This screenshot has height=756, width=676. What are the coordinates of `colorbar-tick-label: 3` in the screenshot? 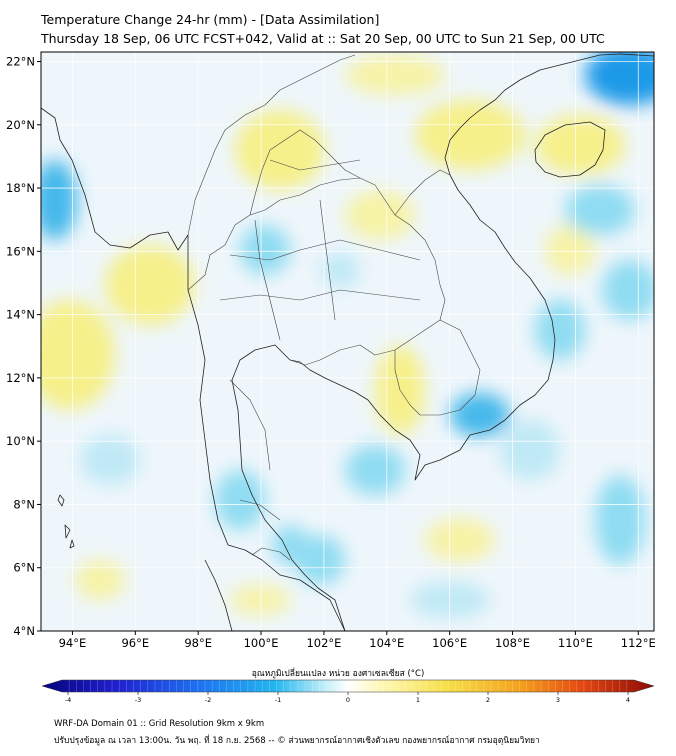 It's located at (558, 700).